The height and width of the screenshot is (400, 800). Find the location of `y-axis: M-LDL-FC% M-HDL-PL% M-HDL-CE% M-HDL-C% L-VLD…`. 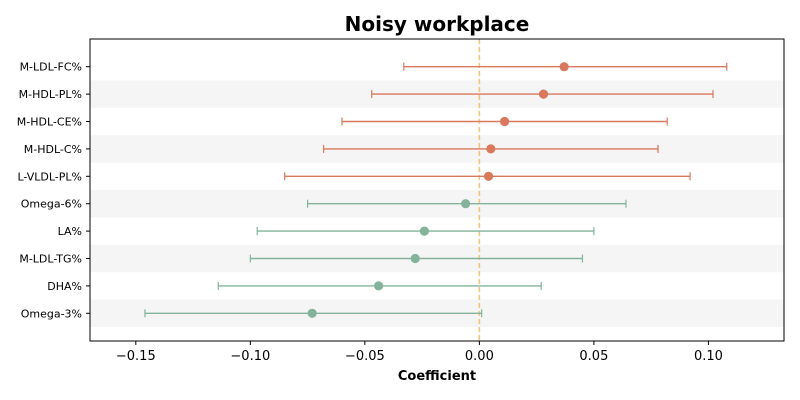

y-axis: M-LDL-FC% M-HDL-PL% M-HDL-CE% M-HDL-C% L-VLD… is located at coordinates (53, 190).